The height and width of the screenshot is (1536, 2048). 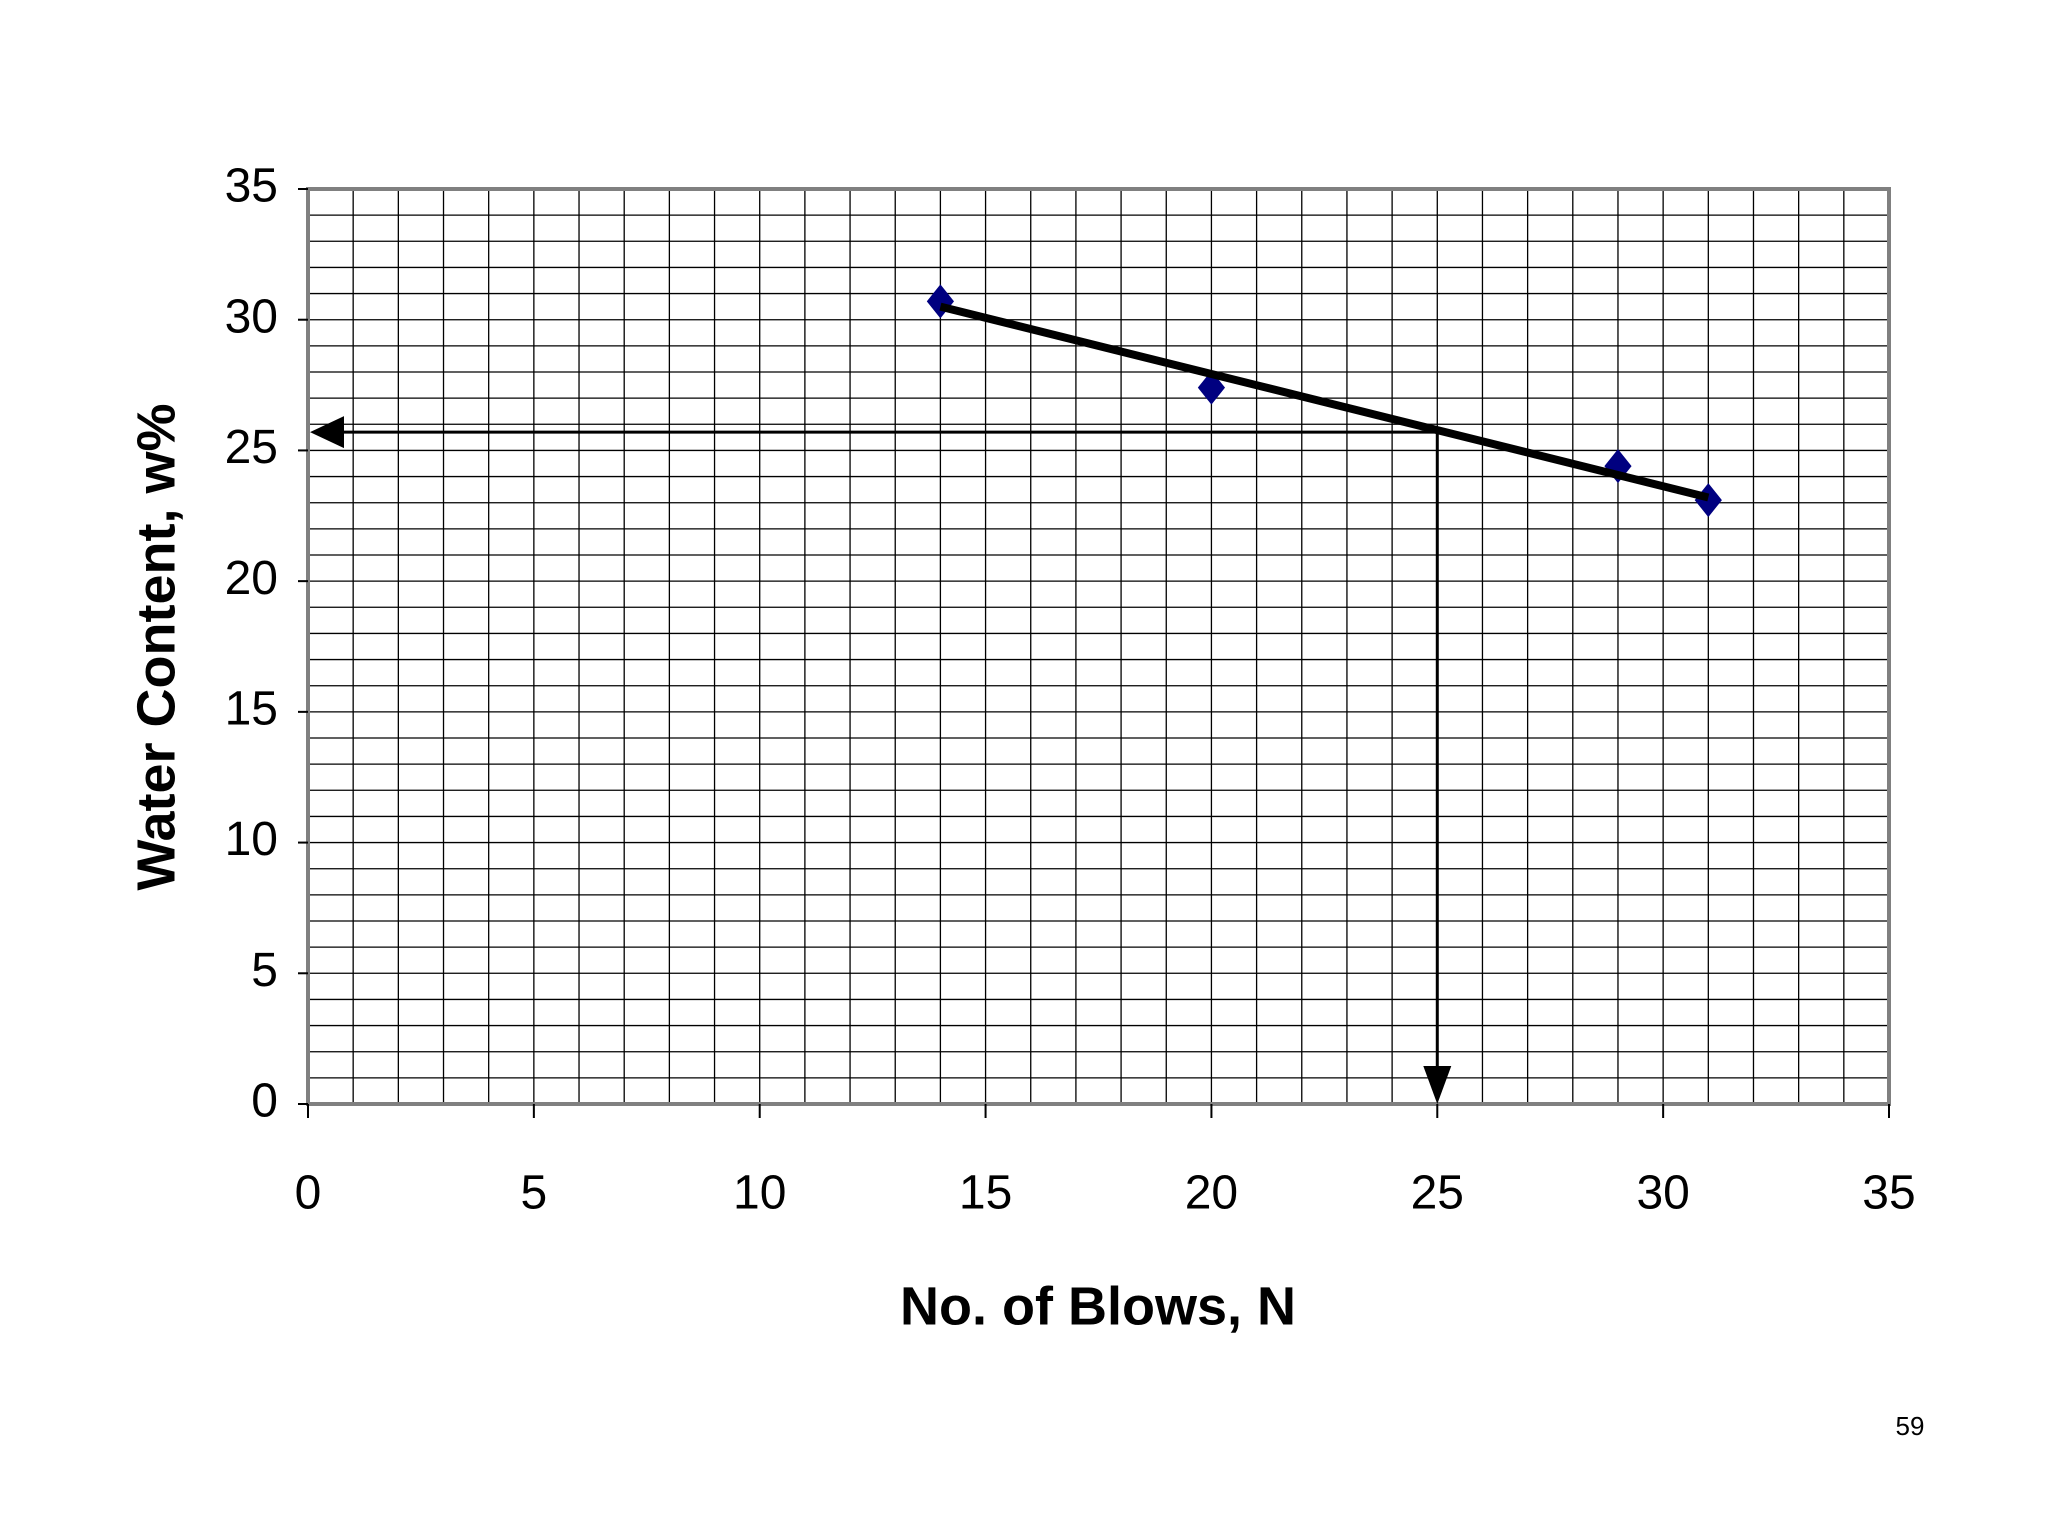 What do you see at coordinates (534, 1193) in the screenshot?
I see `x-tick-label: 5` at bounding box center [534, 1193].